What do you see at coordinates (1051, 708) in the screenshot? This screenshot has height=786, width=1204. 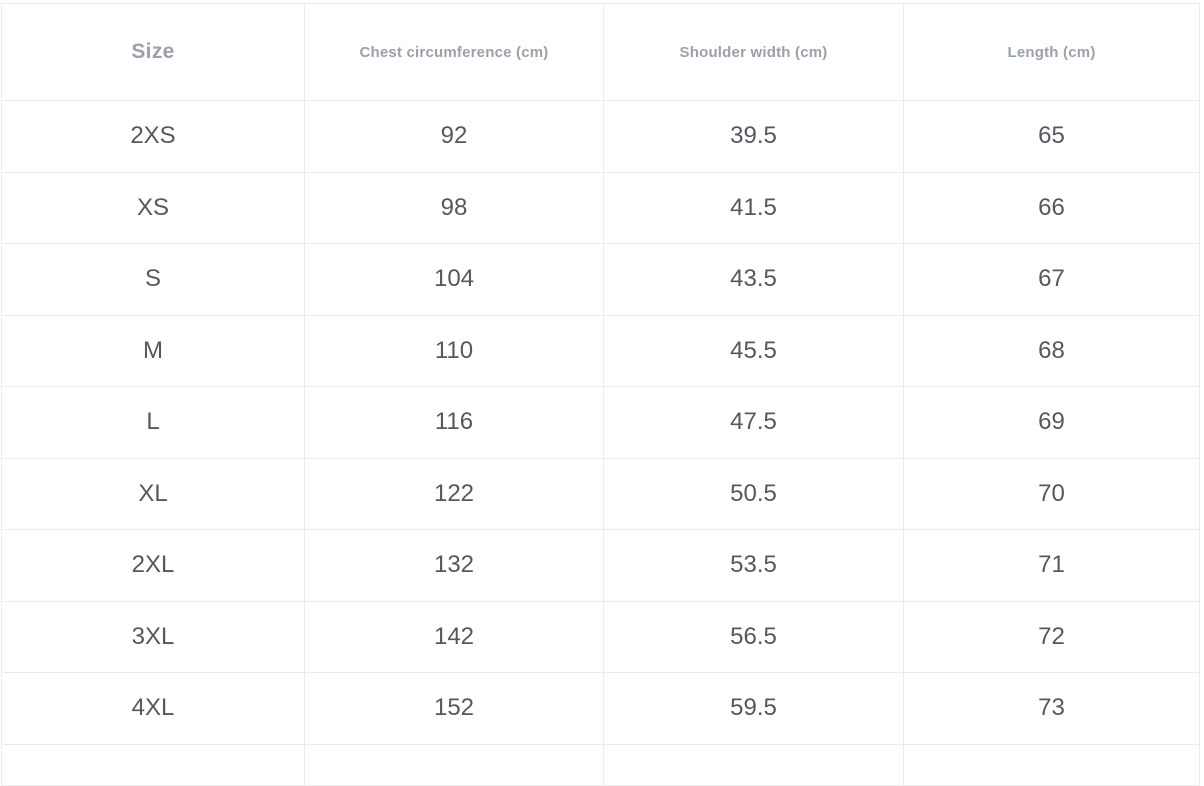 I see `table-cell: 73` at bounding box center [1051, 708].